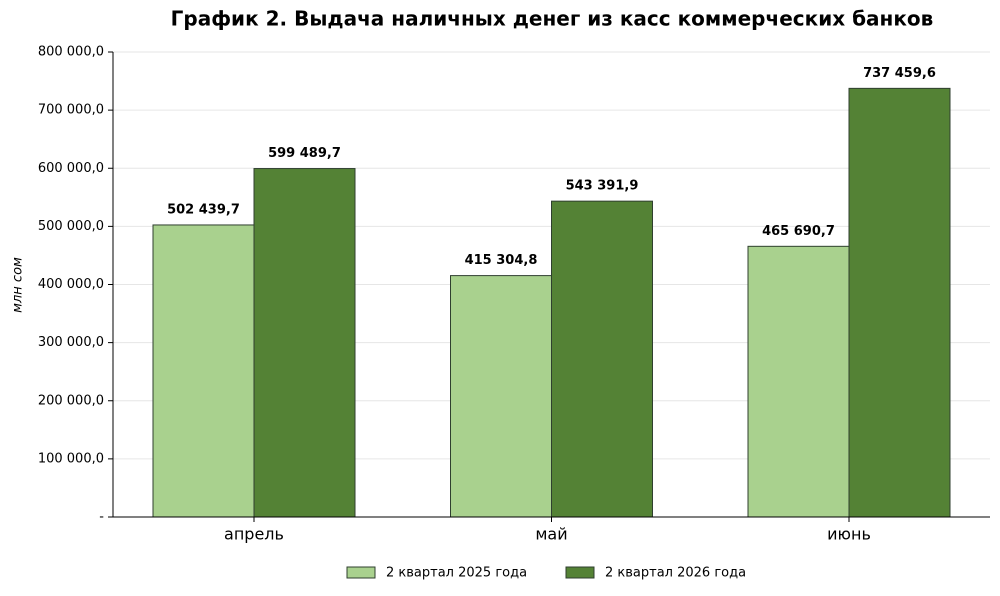  I want to click on y-tick-label: 100 000,0, so click(71, 458).